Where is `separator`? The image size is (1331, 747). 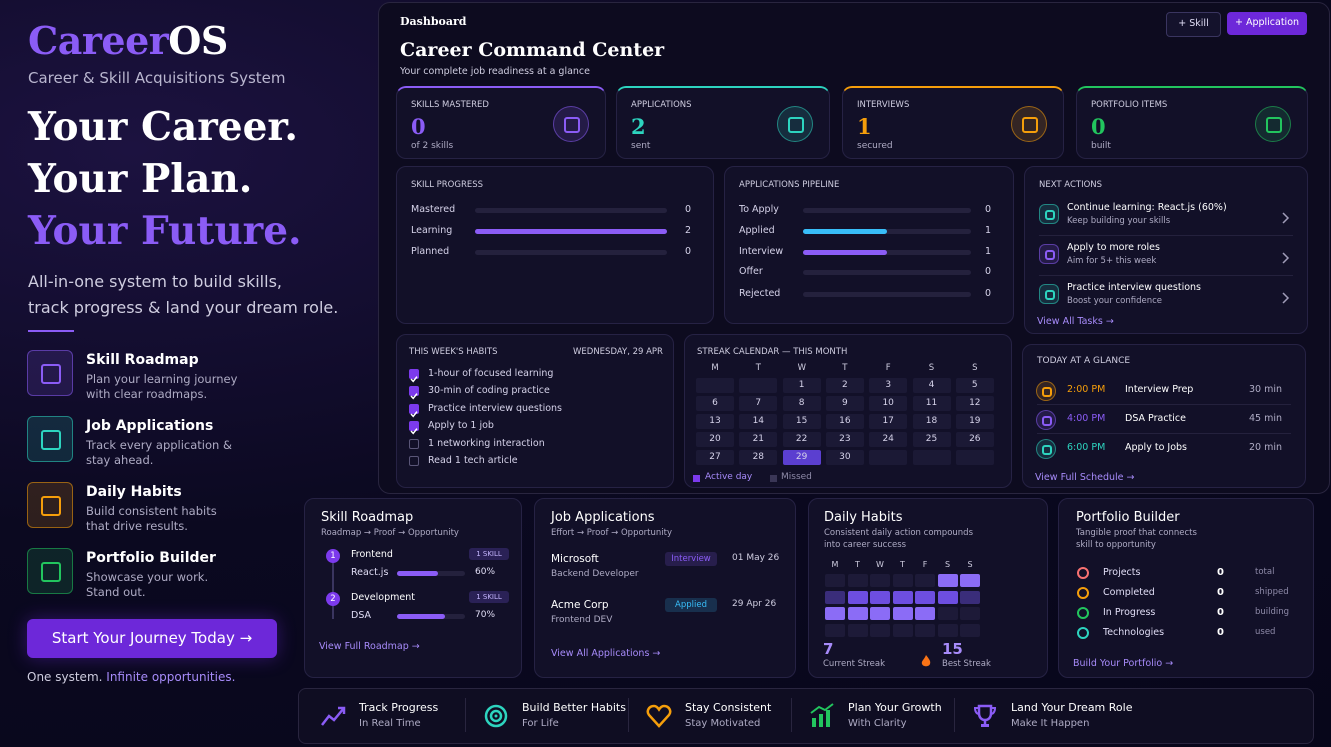
separator is located at coordinates (791, 715).